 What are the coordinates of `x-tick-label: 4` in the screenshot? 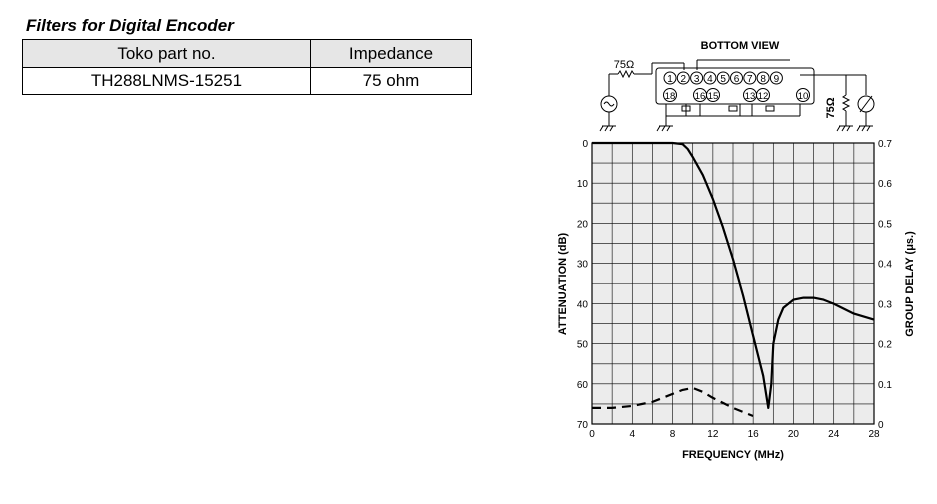 It's located at (633, 434).